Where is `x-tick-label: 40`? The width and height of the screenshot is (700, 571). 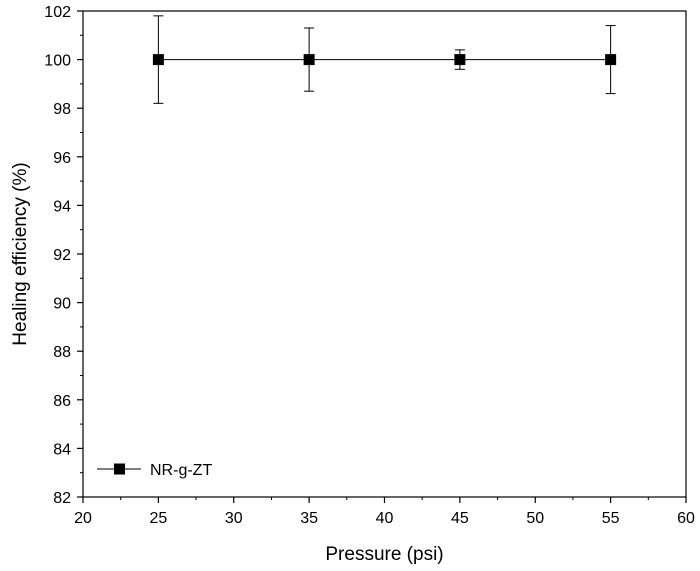
x-tick-label: 40 is located at coordinates (385, 518).